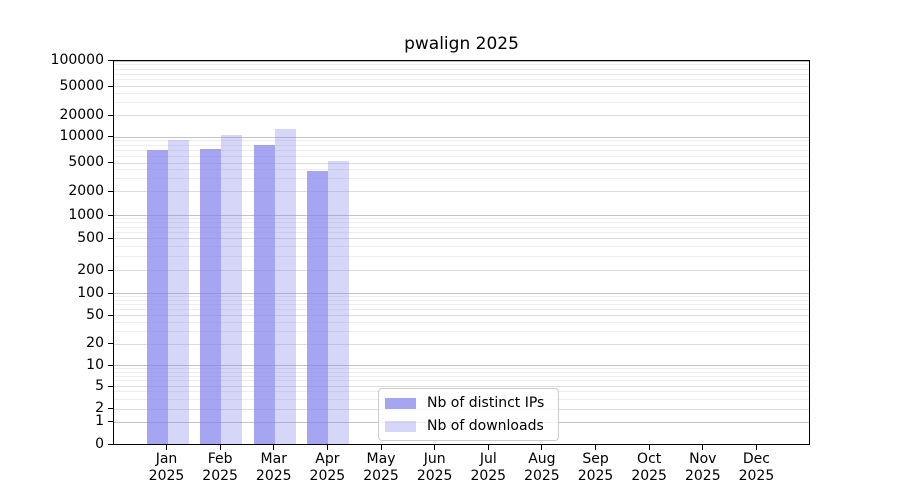  I want to click on y-tick-label: 0, so click(99, 444).